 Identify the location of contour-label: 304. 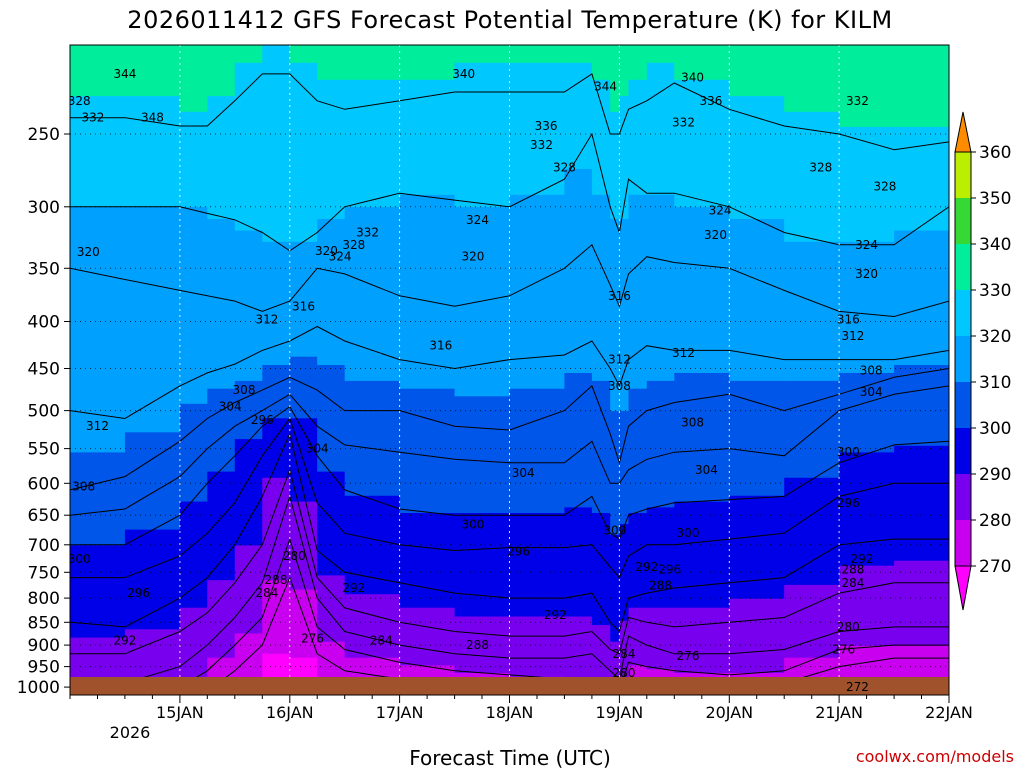
(230, 407).